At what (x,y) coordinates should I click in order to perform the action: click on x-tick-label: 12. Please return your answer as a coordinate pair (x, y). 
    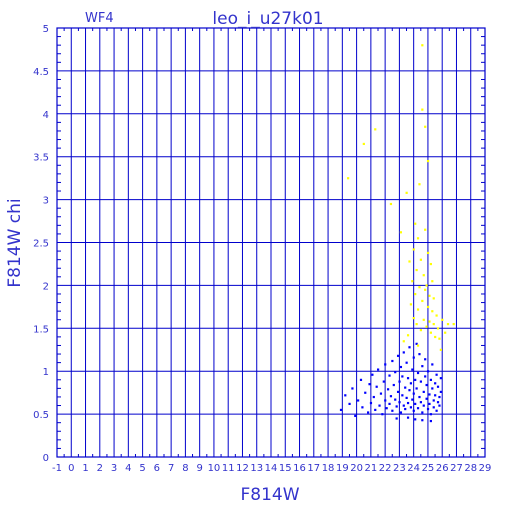
    Looking at the image, I should click on (242, 468).